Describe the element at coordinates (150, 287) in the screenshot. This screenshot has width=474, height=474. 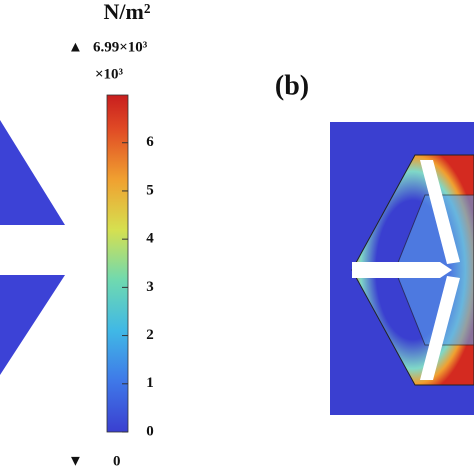
I see `tick-label: 3` at that location.